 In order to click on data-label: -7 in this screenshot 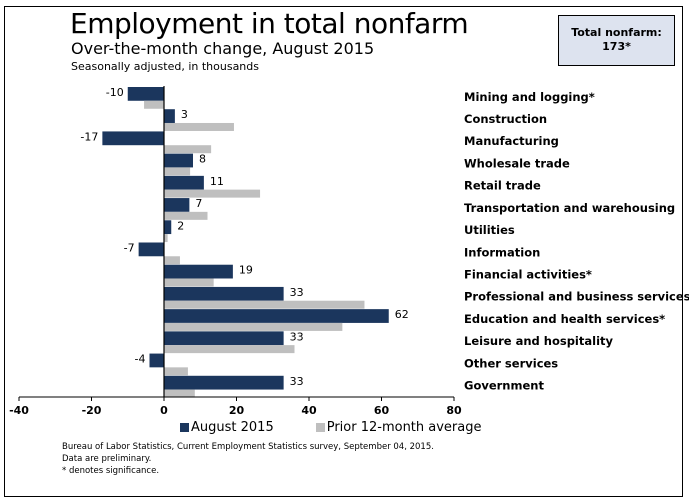, I will do `click(129, 248)`.